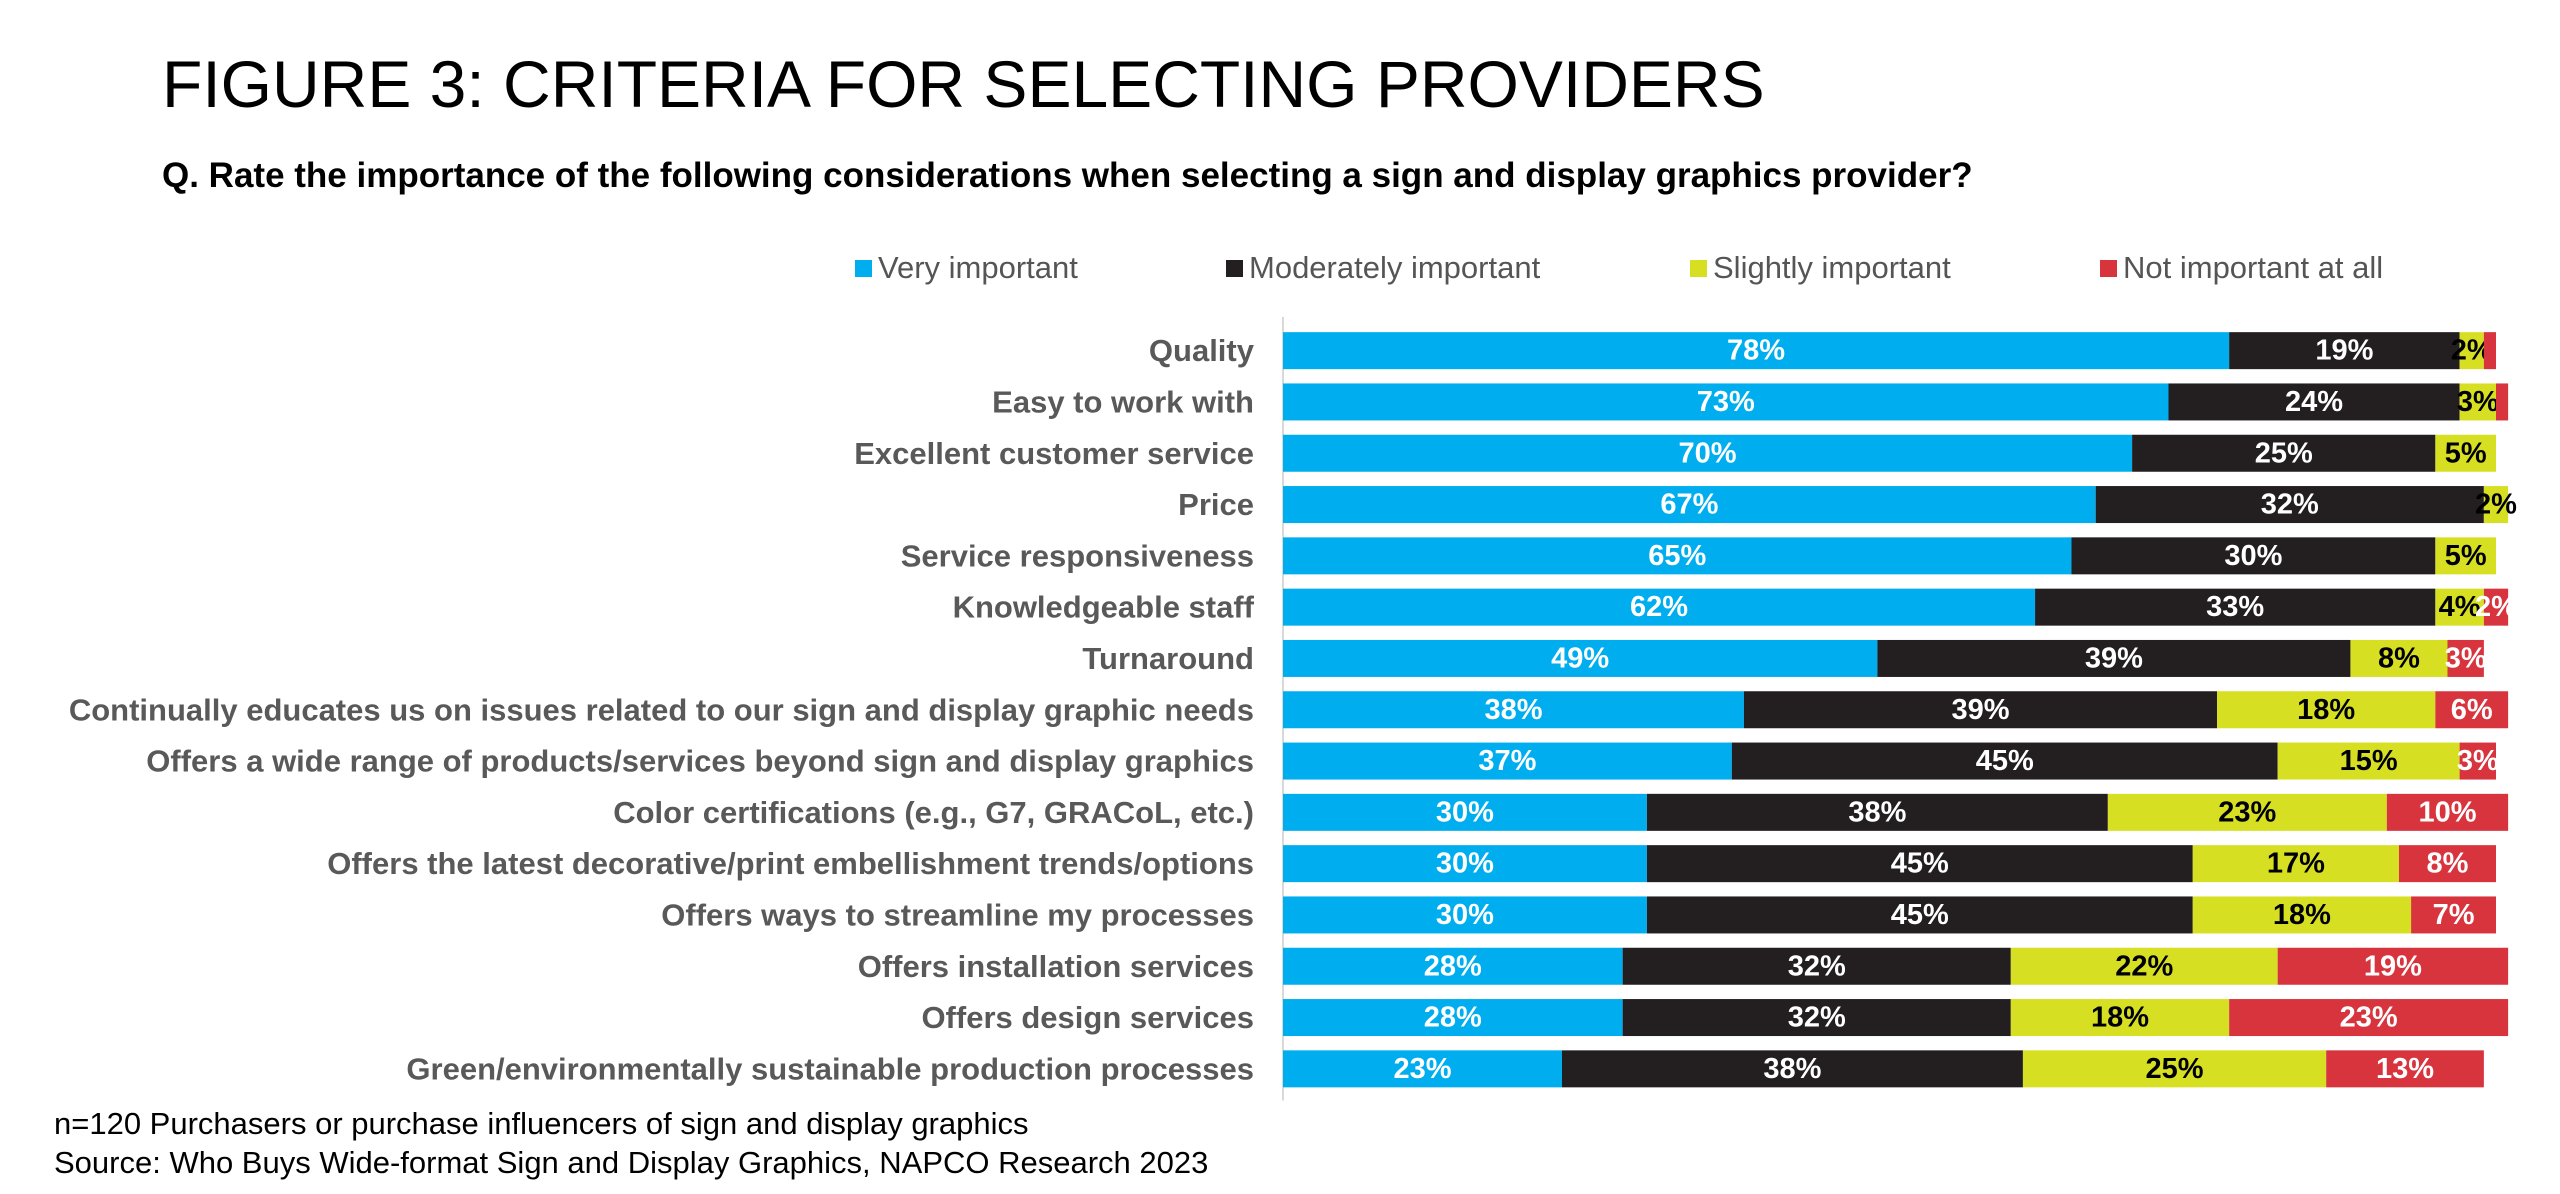 The height and width of the screenshot is (1194, 2560). Describe the element at coordinates (1726, 402) in the screenshot. I see `data-label-very-important-easy-to-work-with: 73%` at that location.